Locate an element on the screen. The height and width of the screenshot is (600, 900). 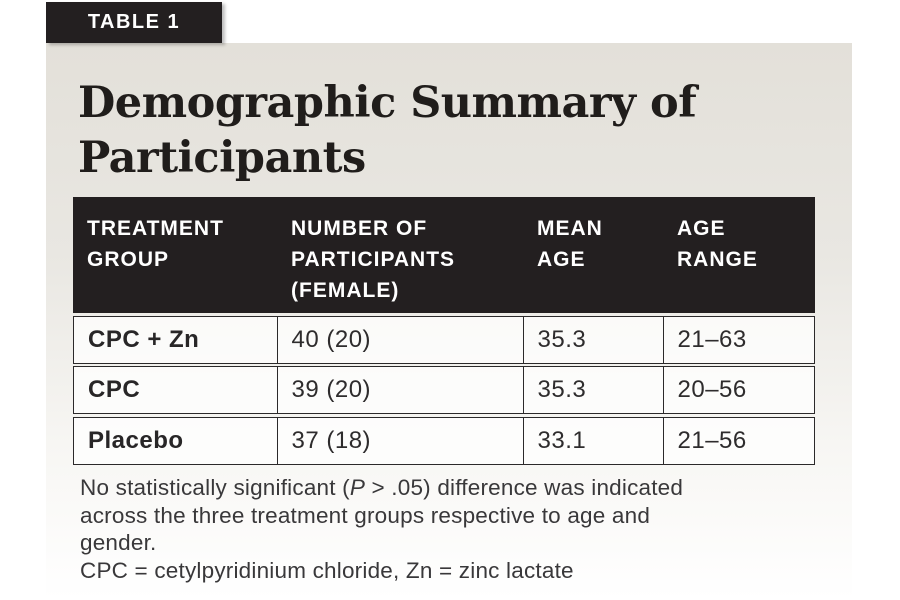
cell-age-range: 20–56 is located at coordinates (738, 390).